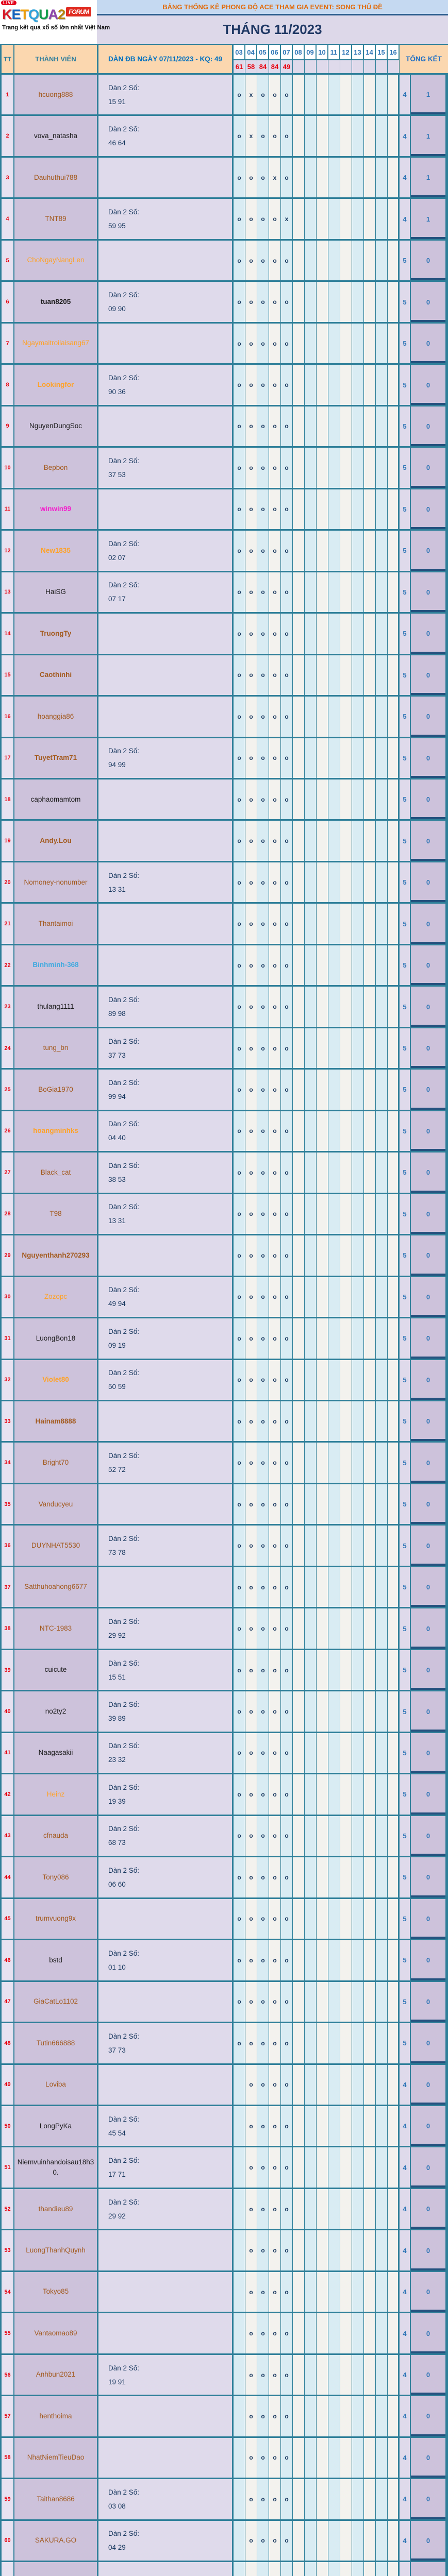  Describe the element at coordinates (8, 1214) in the screenshot. I see `rank-cell: 28` at that location.